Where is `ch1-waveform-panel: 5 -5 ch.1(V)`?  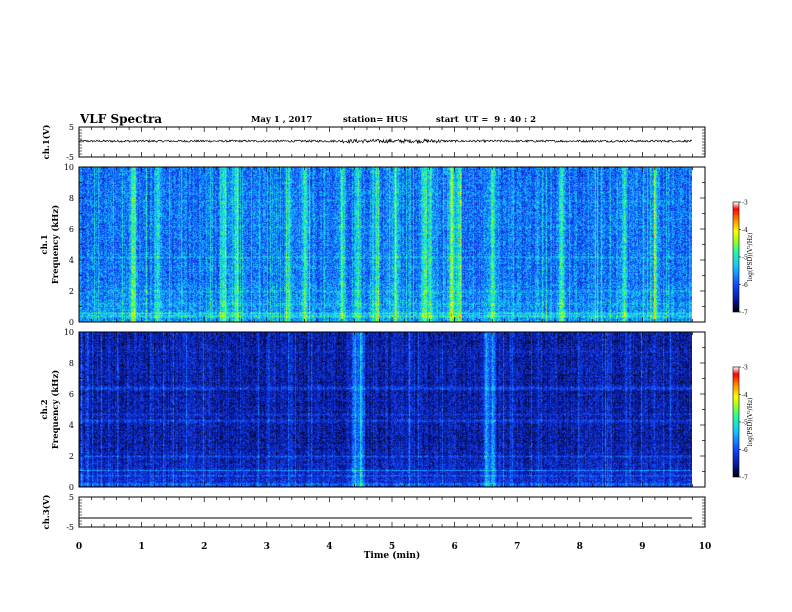 ch1-waveform-panel: 5 -5 ch.1(V) is located at coordinates (373, 142).